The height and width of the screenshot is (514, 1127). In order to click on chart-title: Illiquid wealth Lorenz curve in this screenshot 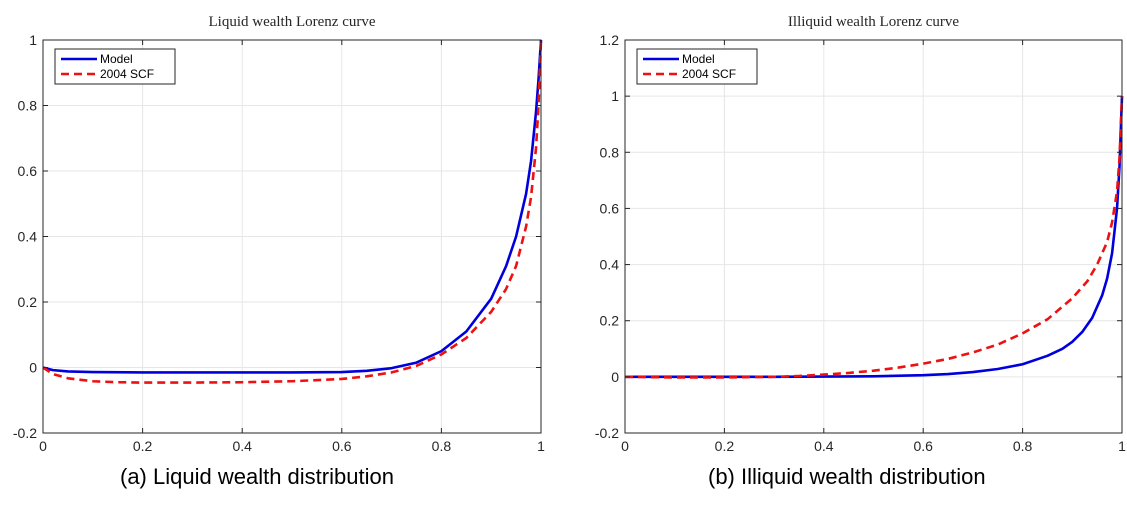, I will do `click(874, 22)`.